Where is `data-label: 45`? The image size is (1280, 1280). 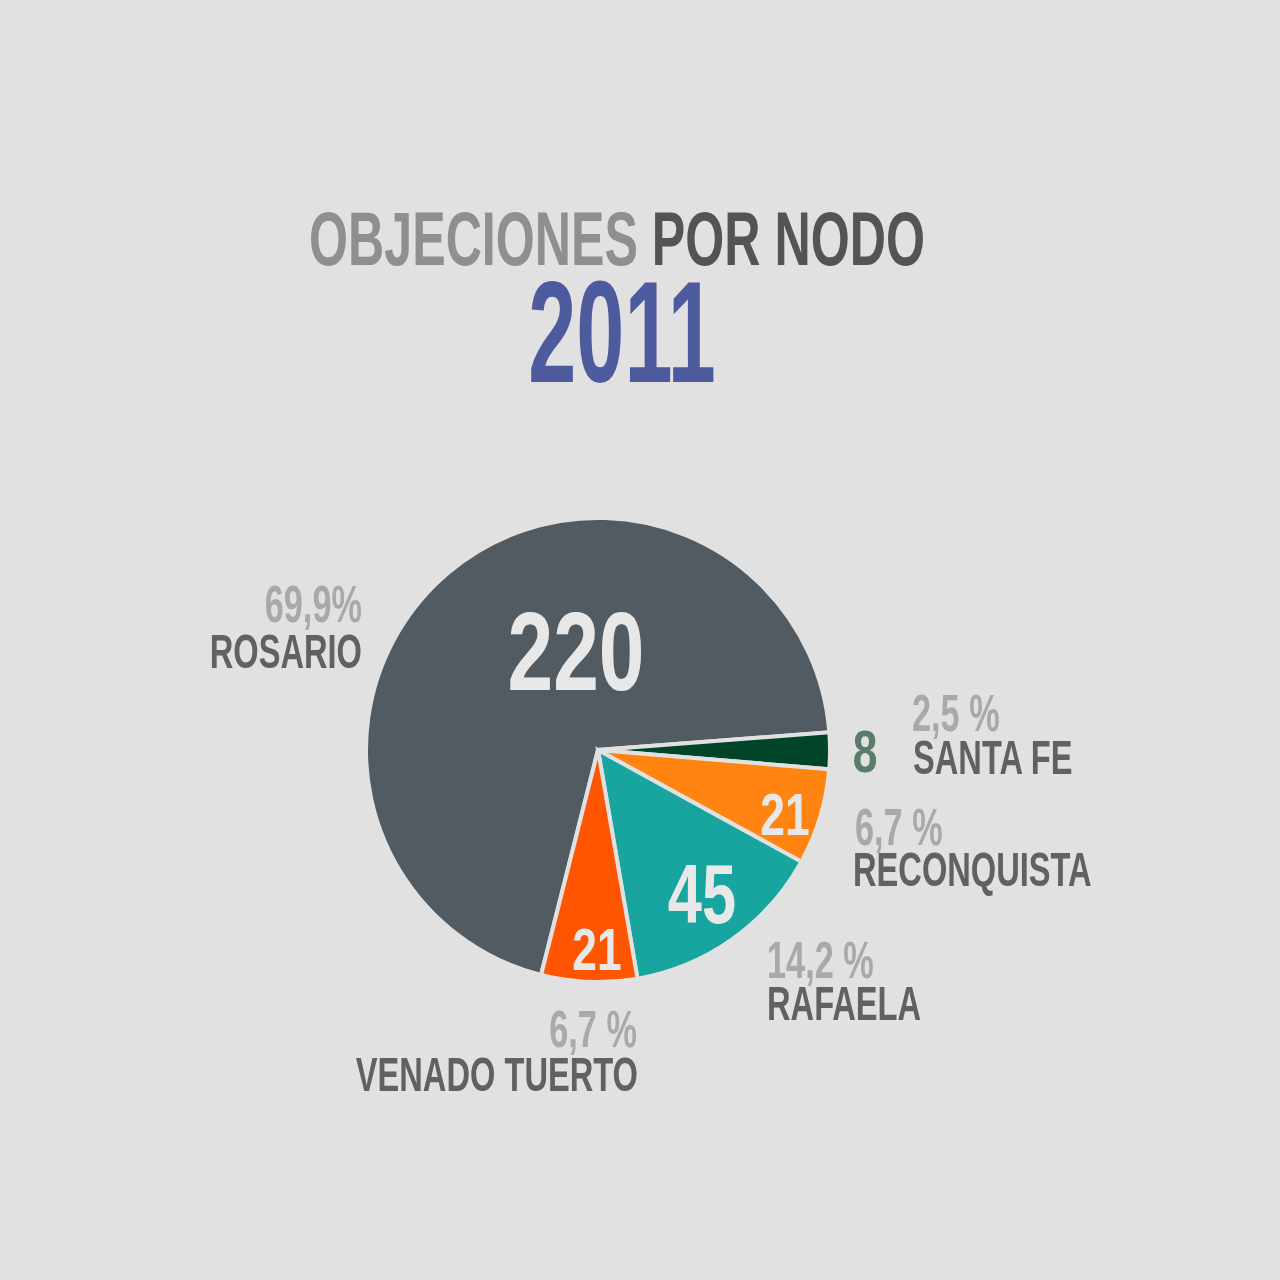
data-label: 45 is located at coordinates (702, 894).